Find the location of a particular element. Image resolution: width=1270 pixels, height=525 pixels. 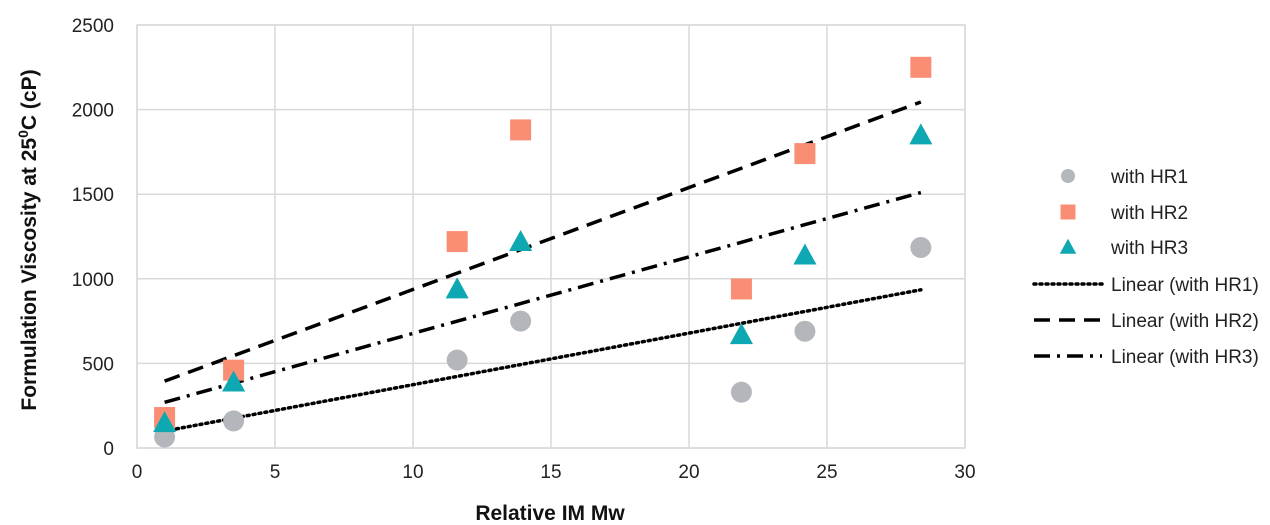

x-tick-label: 10 is located at coordinates (412, 472).